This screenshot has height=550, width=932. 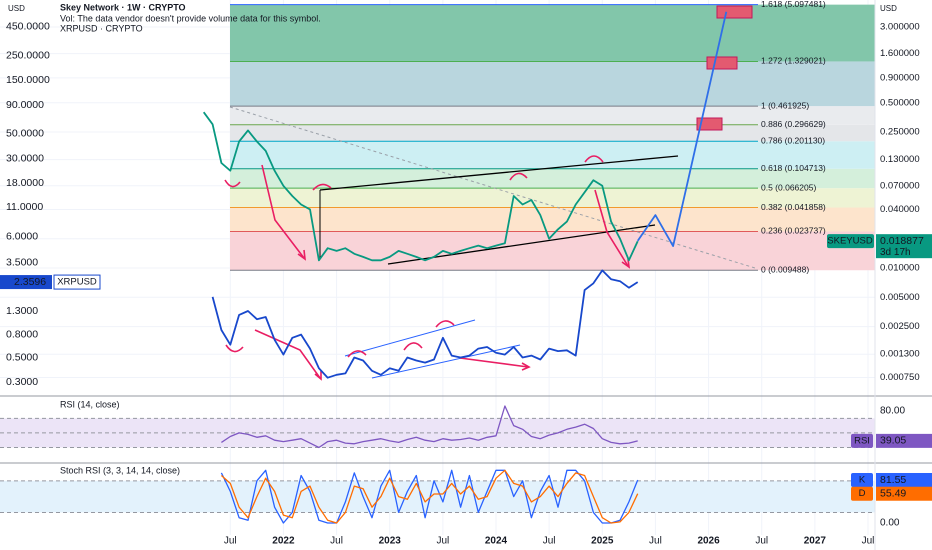 What do you see at coordinates (788, 187) in the screenshot?
I see `fib-label: 0.5 (0.066205)` at bounding box center [788, 187].